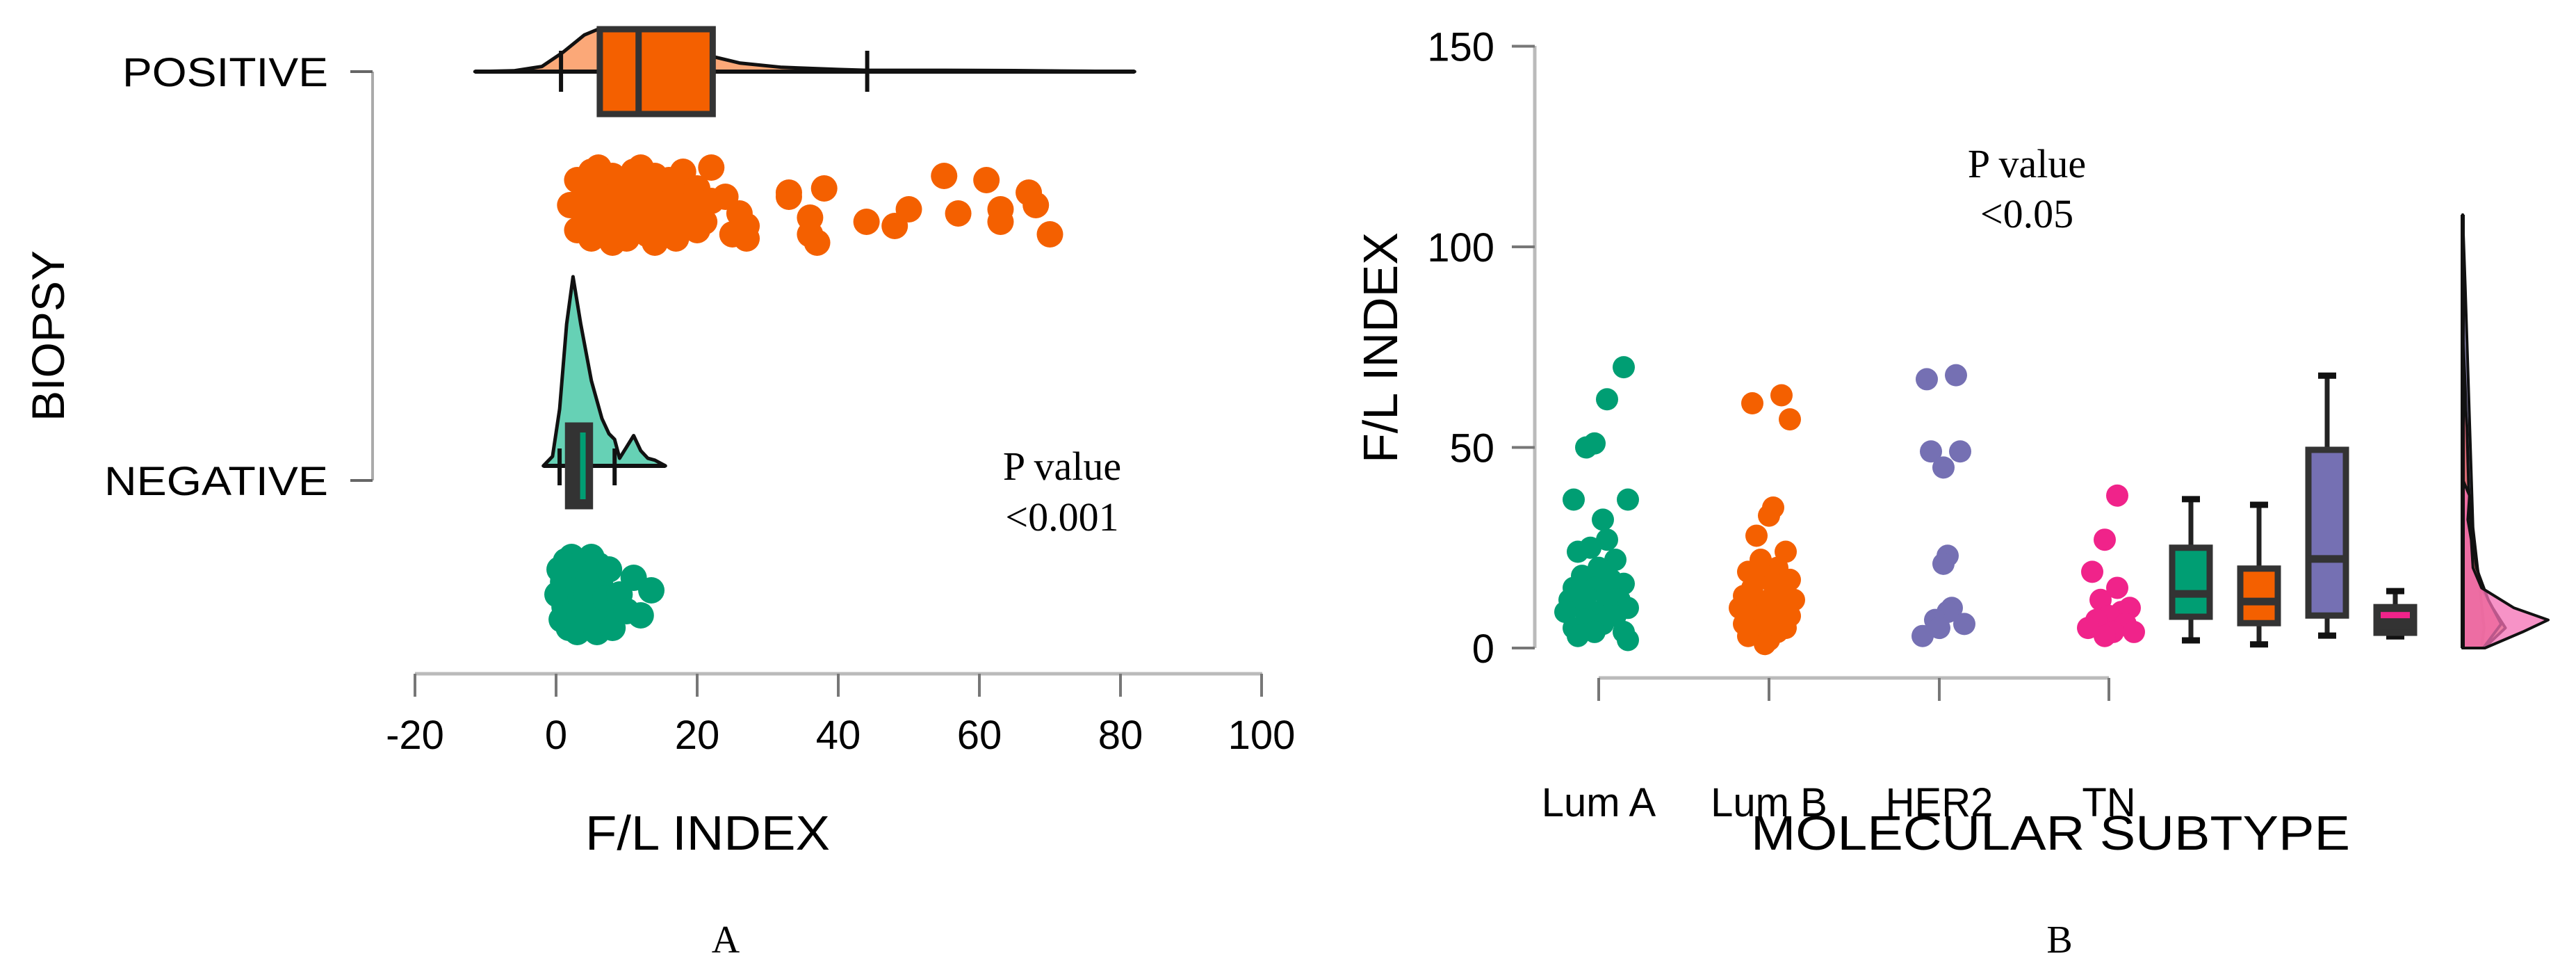 This screenshot has height=979, width=2576. Describe the element at coordinates (2027, 163) in the screenshot. I see `panel-b-pvalue-label: P value` at that location.